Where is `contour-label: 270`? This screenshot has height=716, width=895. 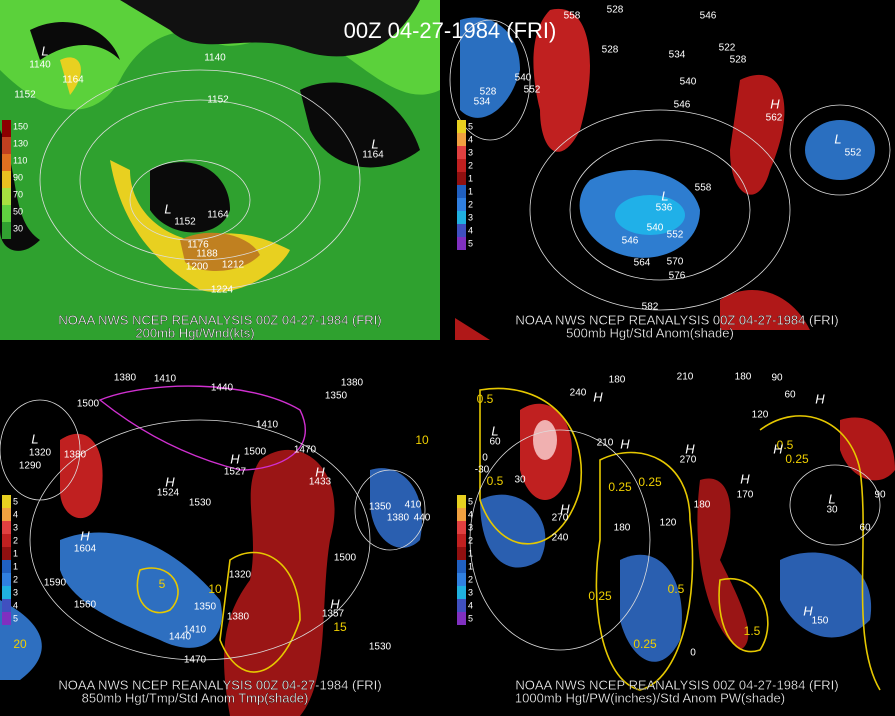
contour-label: 270 is located at coordinates (560, 518).